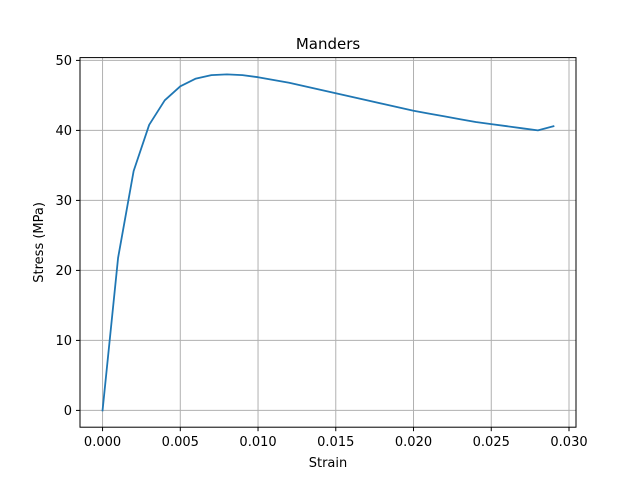 This screenshot has height=480, width=640. I want to click on y-tick-label: 20, so click(63, 271).